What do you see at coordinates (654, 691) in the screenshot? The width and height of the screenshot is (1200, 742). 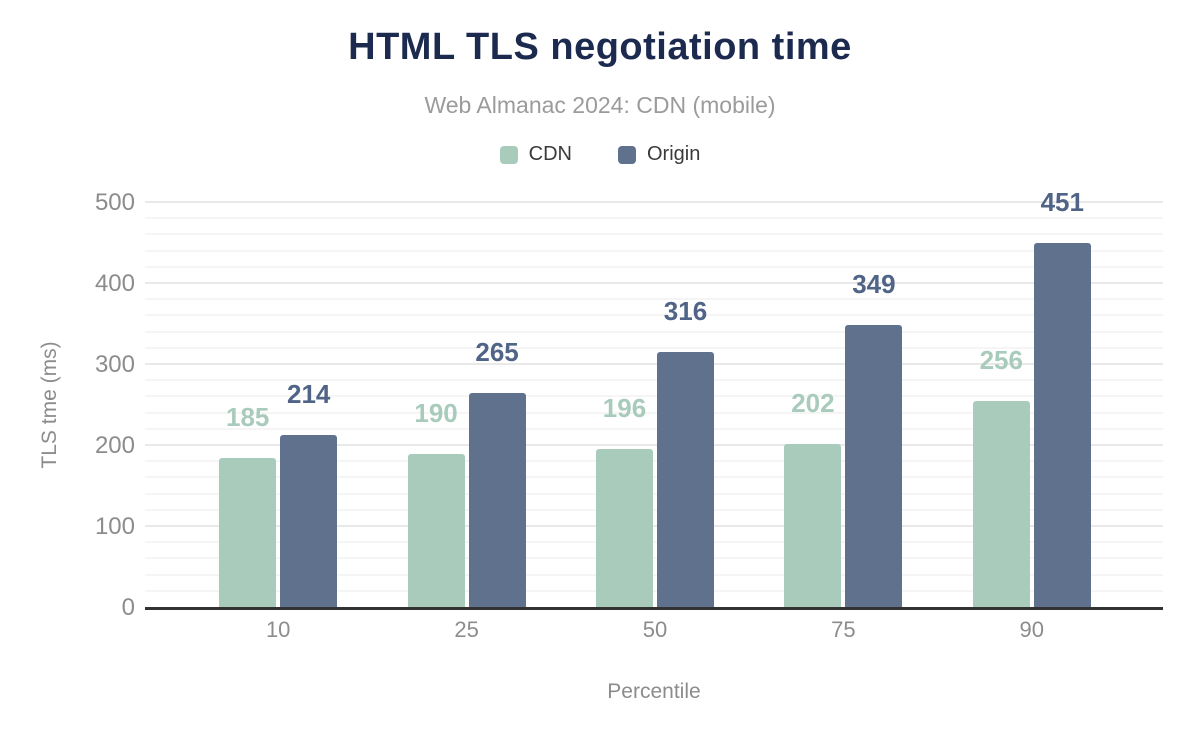 I see `x-axis-title: Percentile` at bounding box center [654, 691].